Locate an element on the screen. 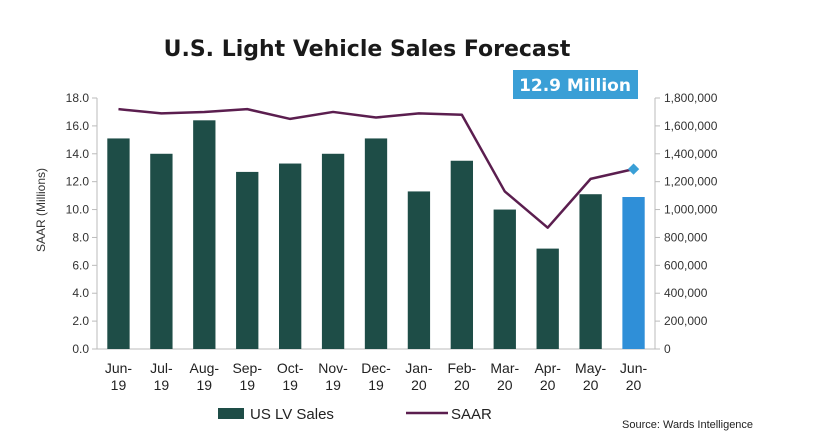 The height and width of the screenshot is (446, 839). chart-title: U.S. Light Vehicle Sales Forecast is located at coordinates (367, 49).